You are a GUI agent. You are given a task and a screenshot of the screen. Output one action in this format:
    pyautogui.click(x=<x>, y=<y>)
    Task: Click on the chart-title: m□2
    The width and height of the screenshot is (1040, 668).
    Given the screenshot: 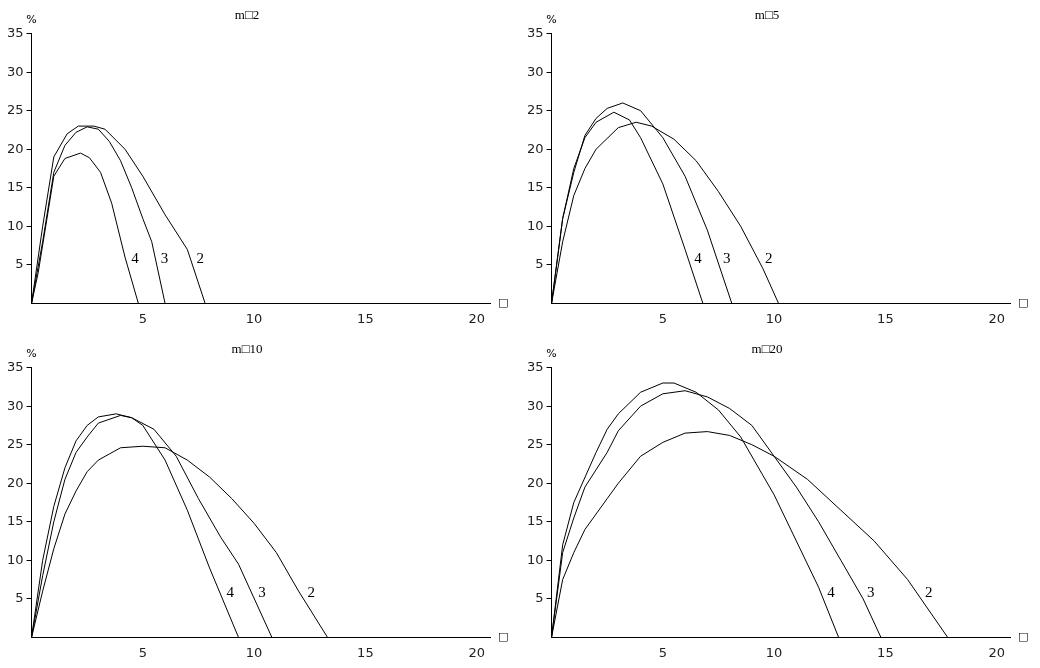 What is the action you would take?
    pyautogui.click(x=247, y=15)
    